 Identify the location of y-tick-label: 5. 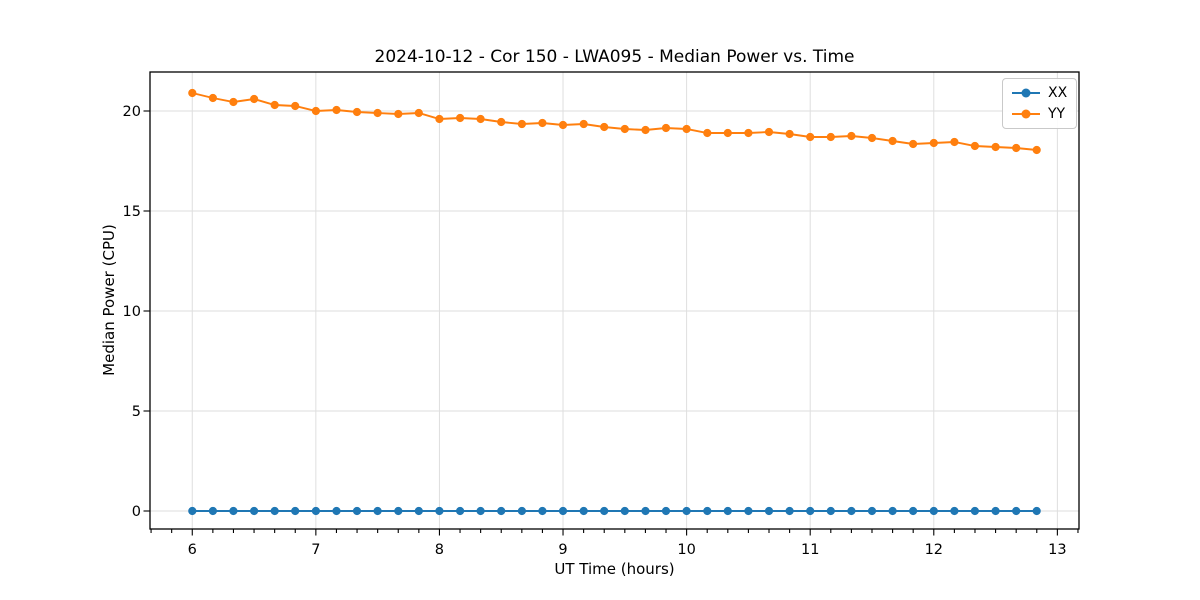
(136, 412).